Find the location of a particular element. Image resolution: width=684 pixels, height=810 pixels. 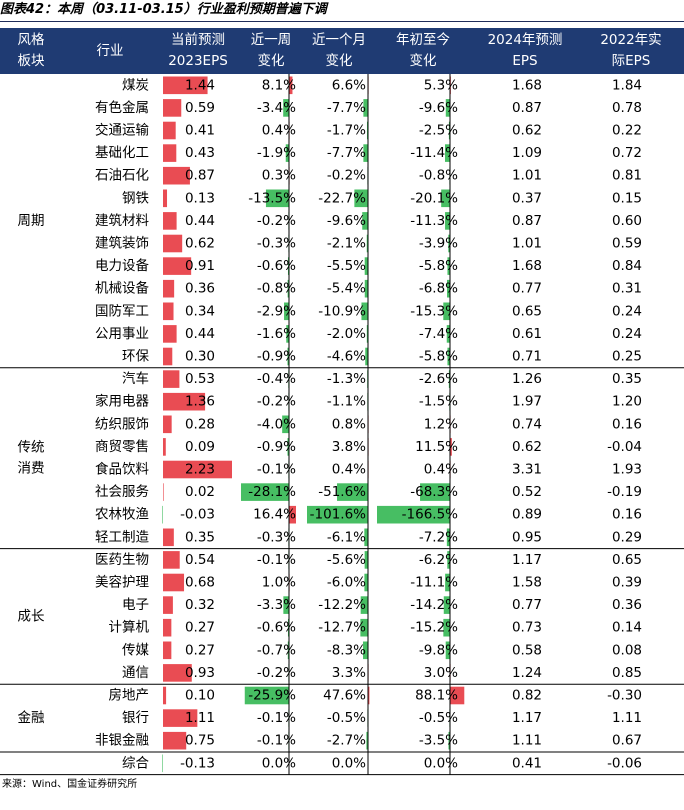

value-eps2022: 0.16 is located at coordinates (627, 424).